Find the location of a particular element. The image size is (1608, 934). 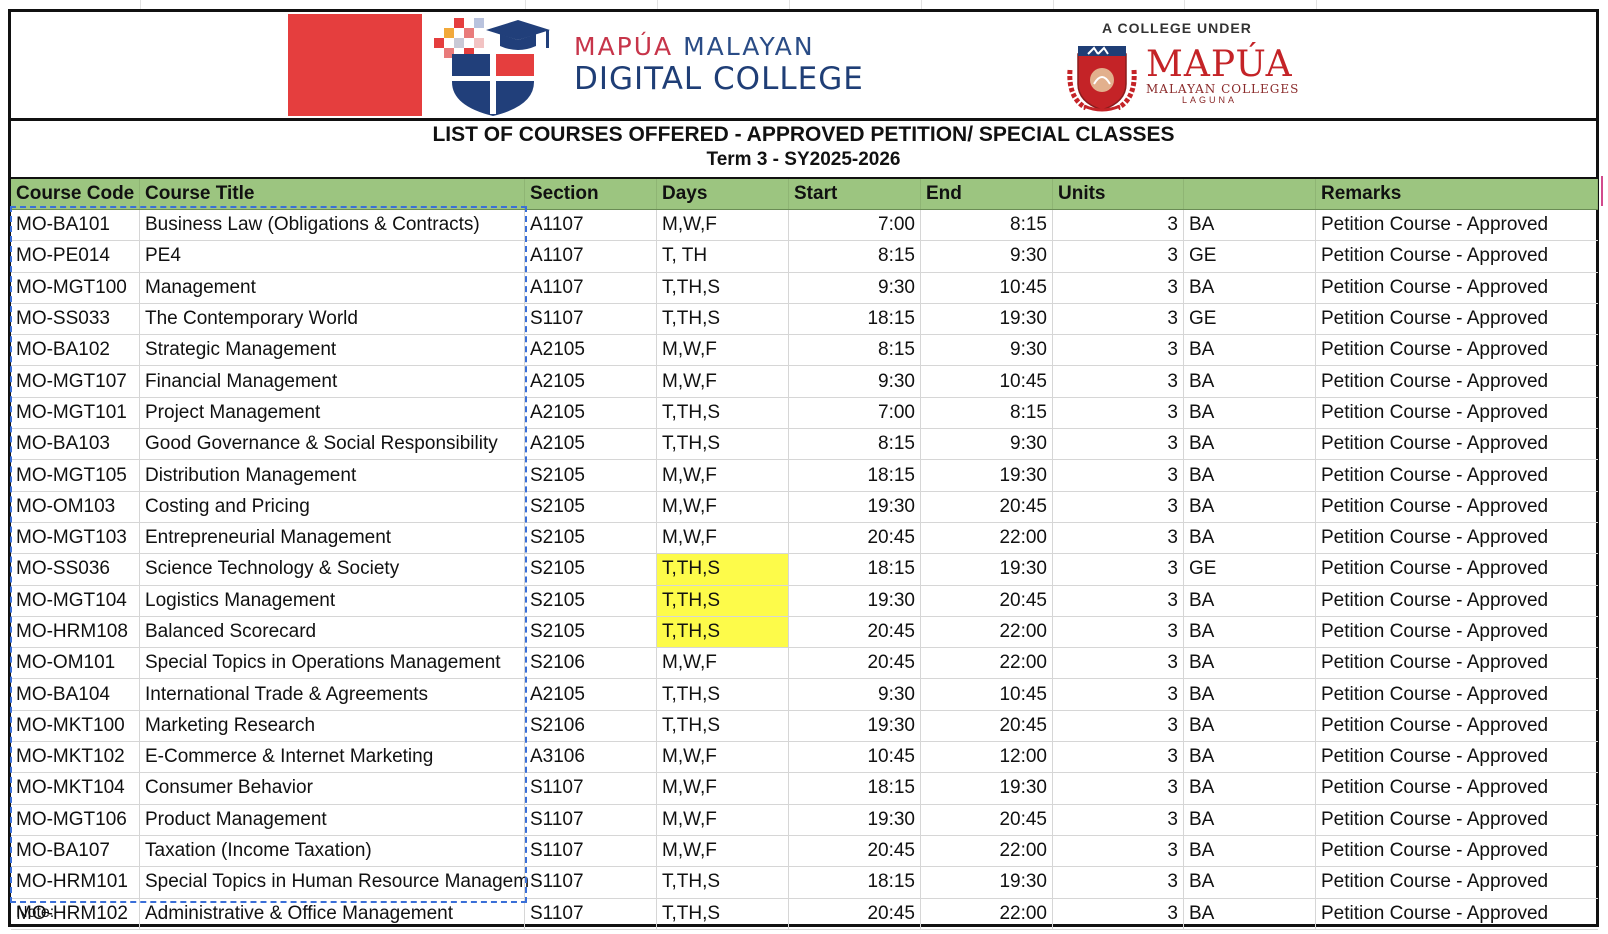

cell-section: A3106 is located at coordinates (591, 757).